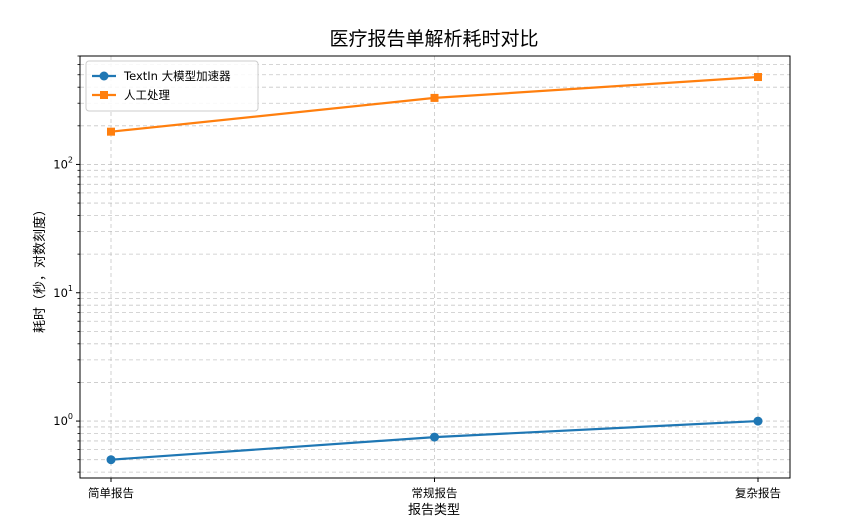 The height and width of the screenshot is (530, 857). What do you see at coordinates (758, 493) in the screenshot?
I see `x-tick-label-2: 复杂报告` at bounding box center [758, 493].